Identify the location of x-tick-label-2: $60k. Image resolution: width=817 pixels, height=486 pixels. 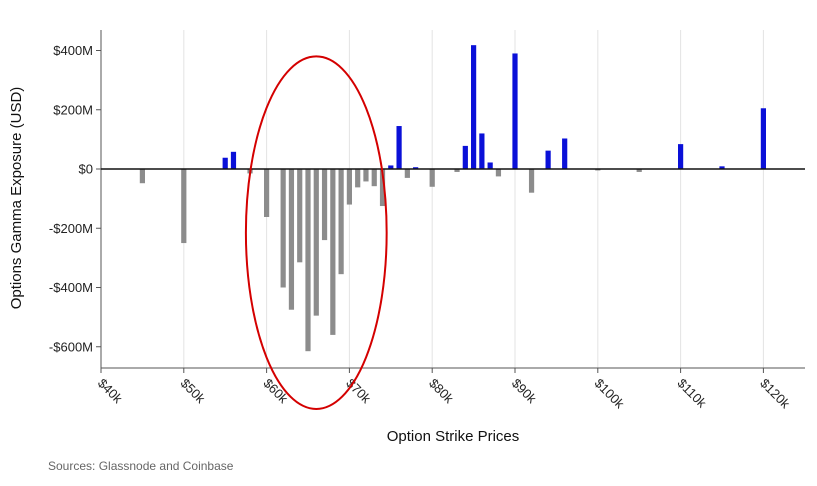
(275, 391).